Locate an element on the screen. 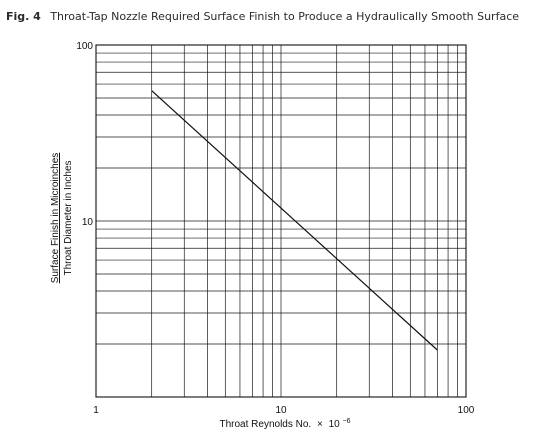 This screenshot has height=435, width=537. x-axis-label-exponent: −6 is located at coordinates (347, 421).